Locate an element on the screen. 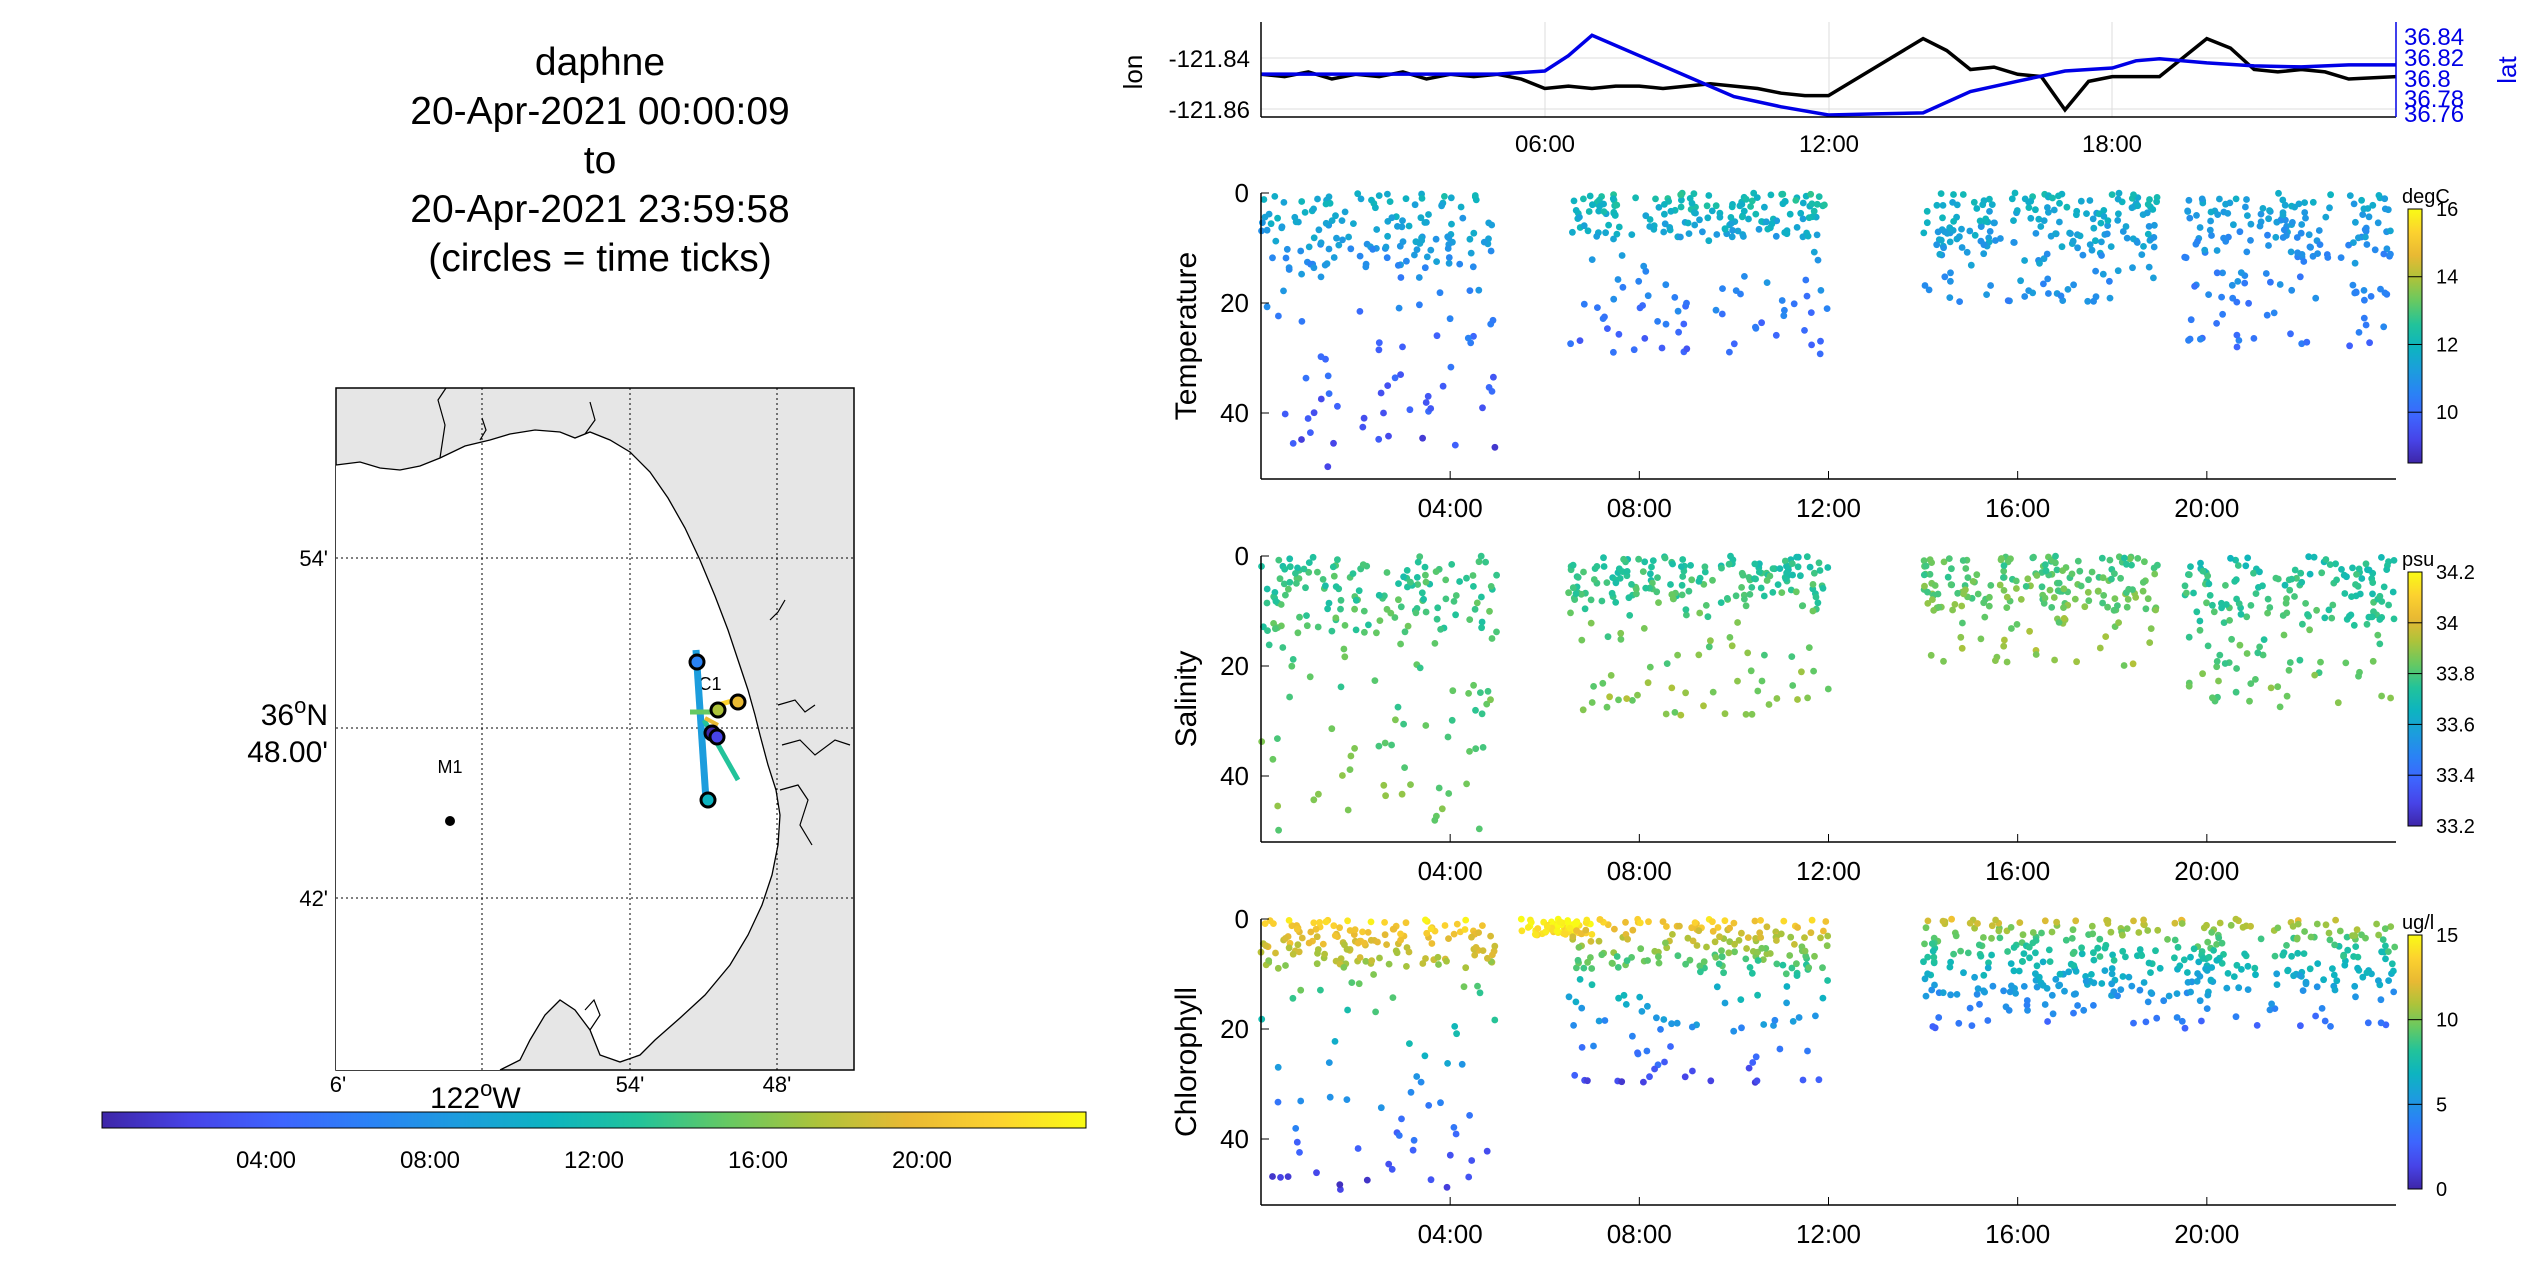 The width and height of the screenshot is (2545, 1273). map-lon-tick-54: 54' is located at coordinates (630, 1084).